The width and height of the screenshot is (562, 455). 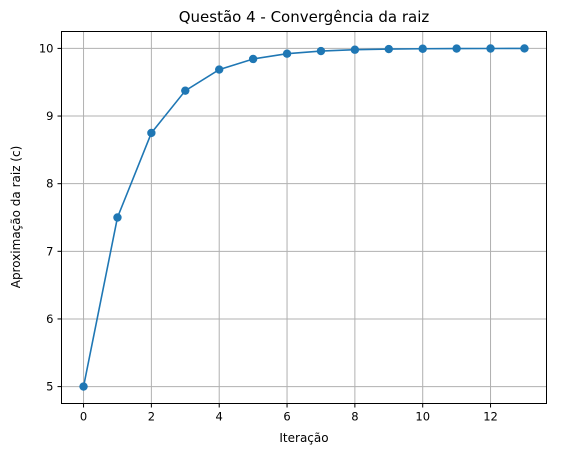 I want to click on x-tick-label: 12, so click(x=490, y=417).